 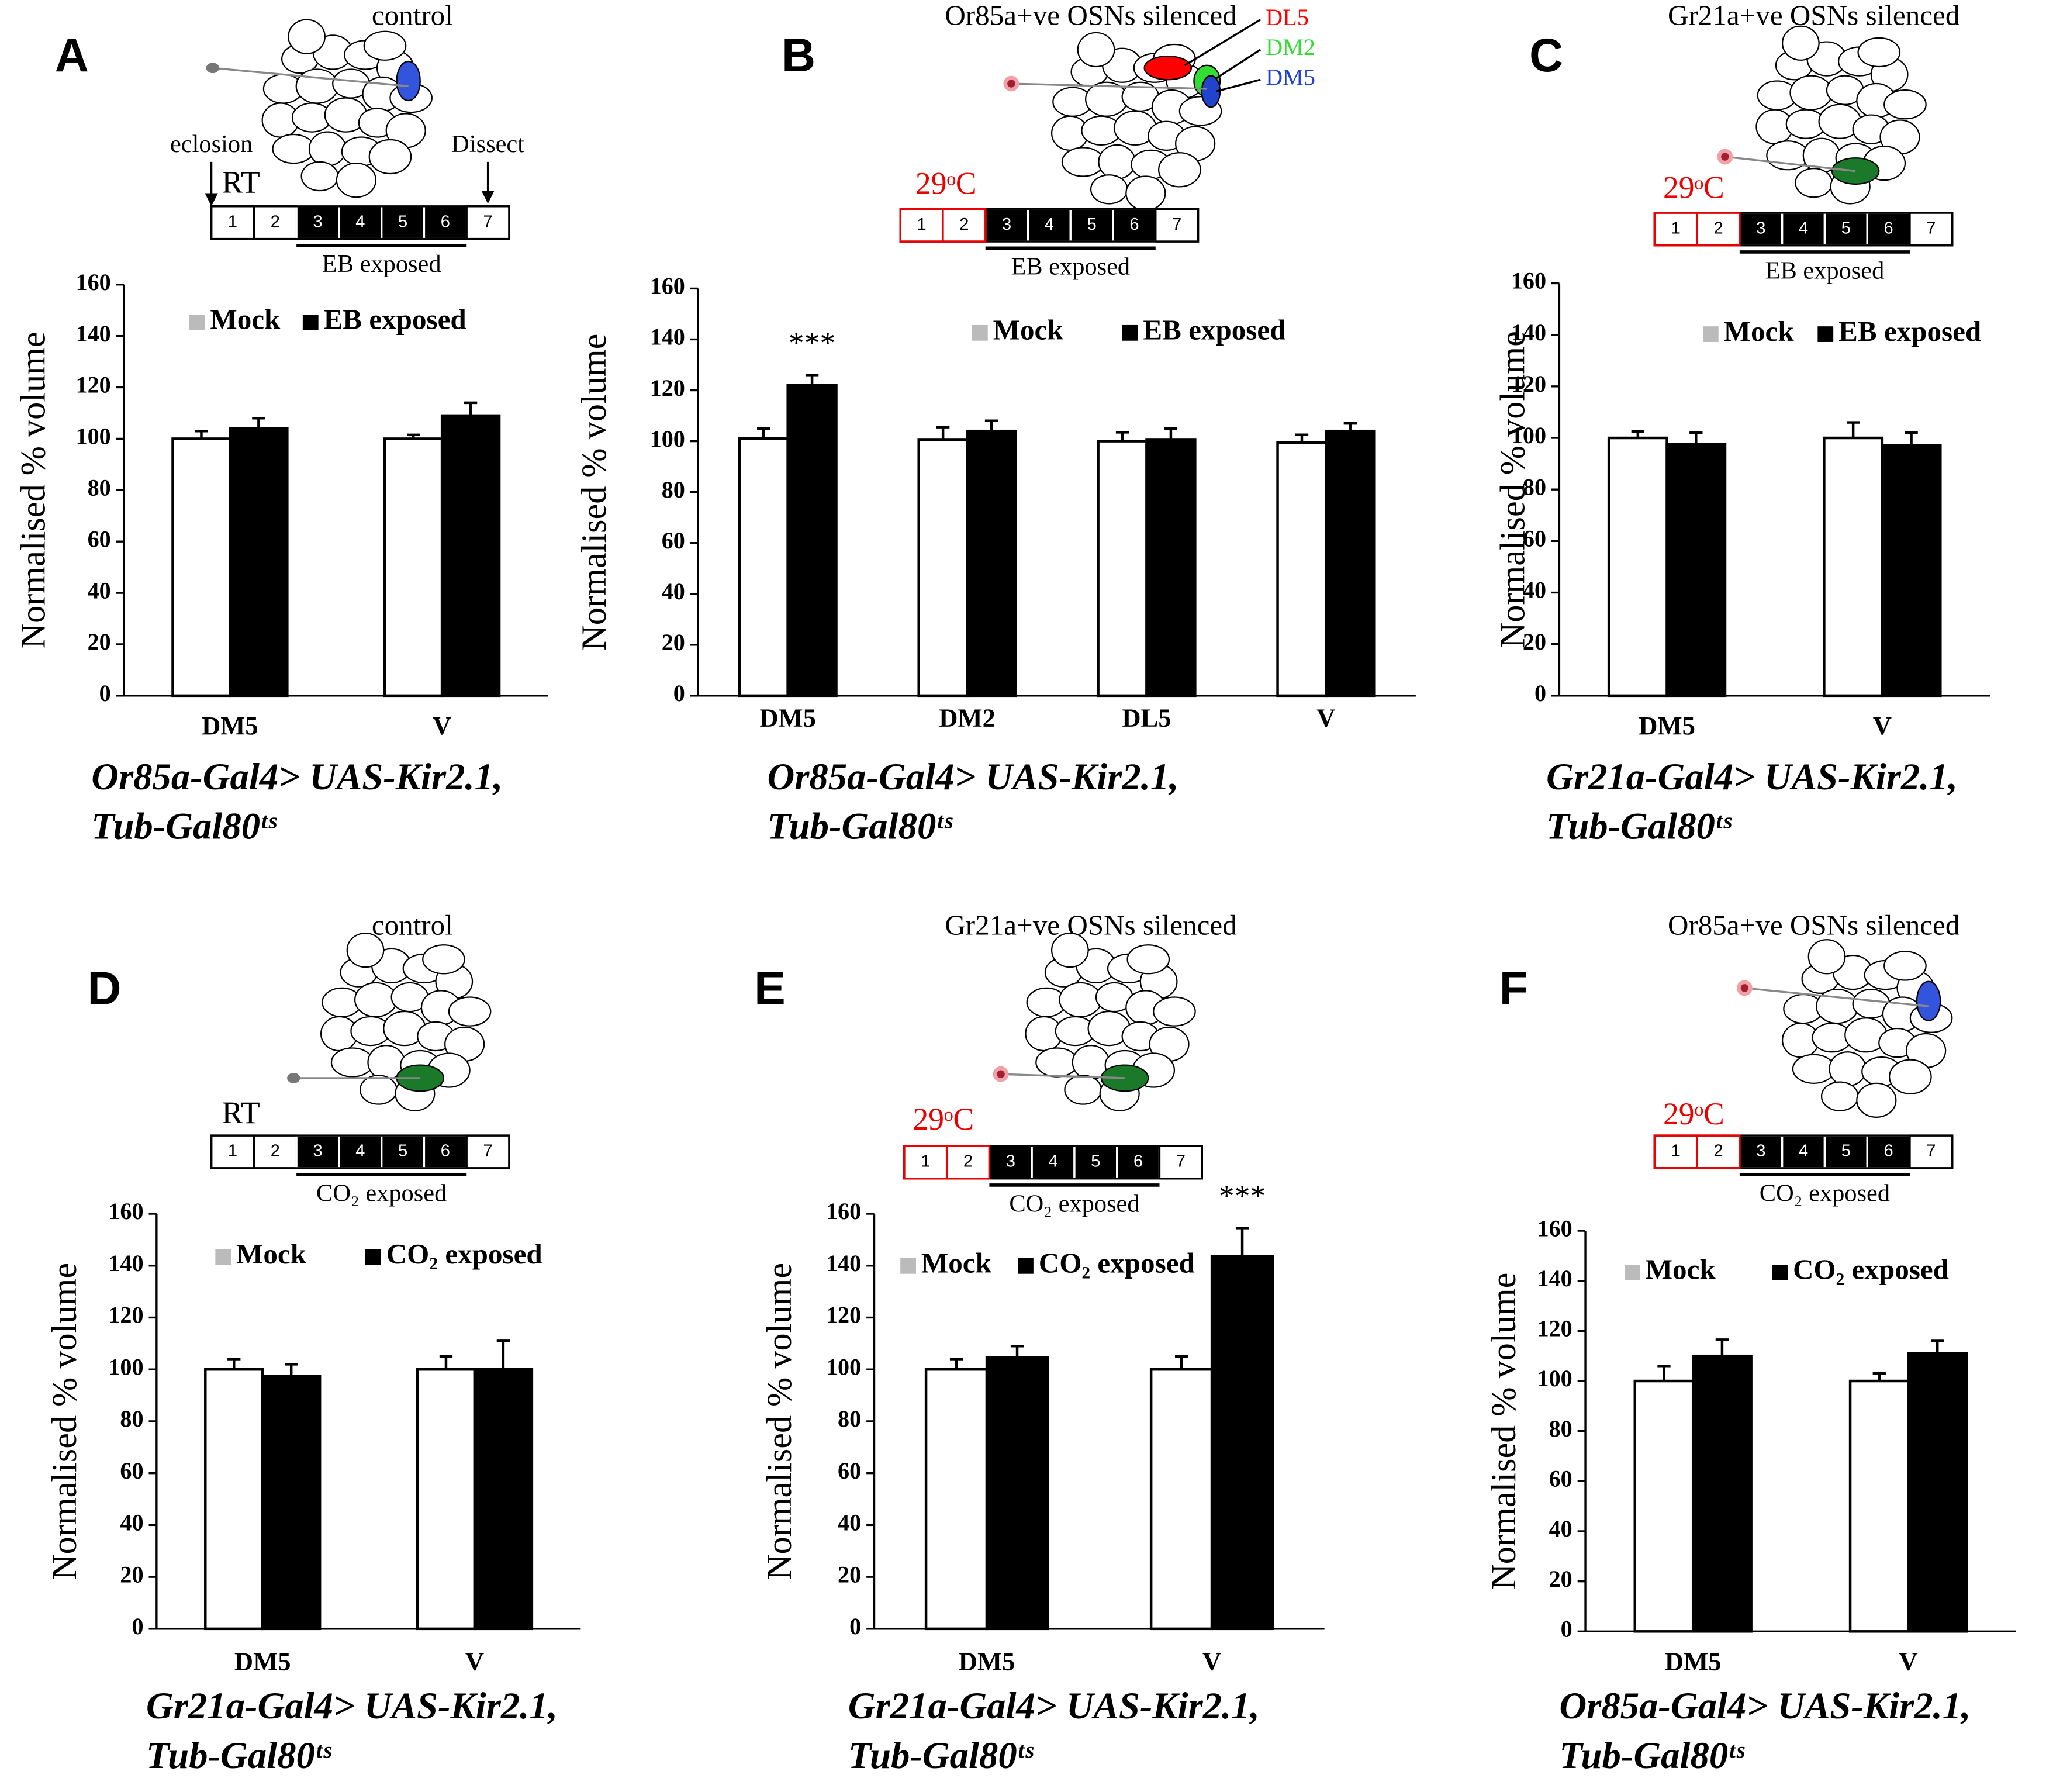 What do you see at coordinates (787, 718) in the screenshot?
I see `x-tick-label: DM5` at bounding box center [787, 718].